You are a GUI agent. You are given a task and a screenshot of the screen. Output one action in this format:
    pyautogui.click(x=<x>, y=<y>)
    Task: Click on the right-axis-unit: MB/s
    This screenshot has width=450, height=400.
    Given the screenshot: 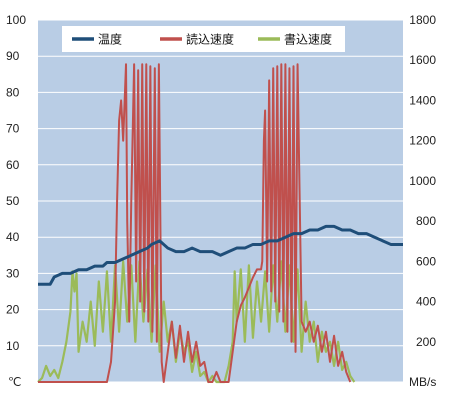 What is the action you would take?
    pyautogui.click(x=422, y=382)
    